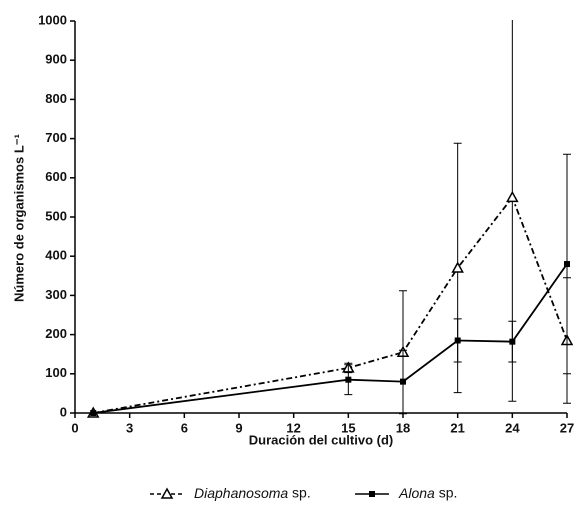  I want to click on x-tick-label: 12, so click(293, 427).